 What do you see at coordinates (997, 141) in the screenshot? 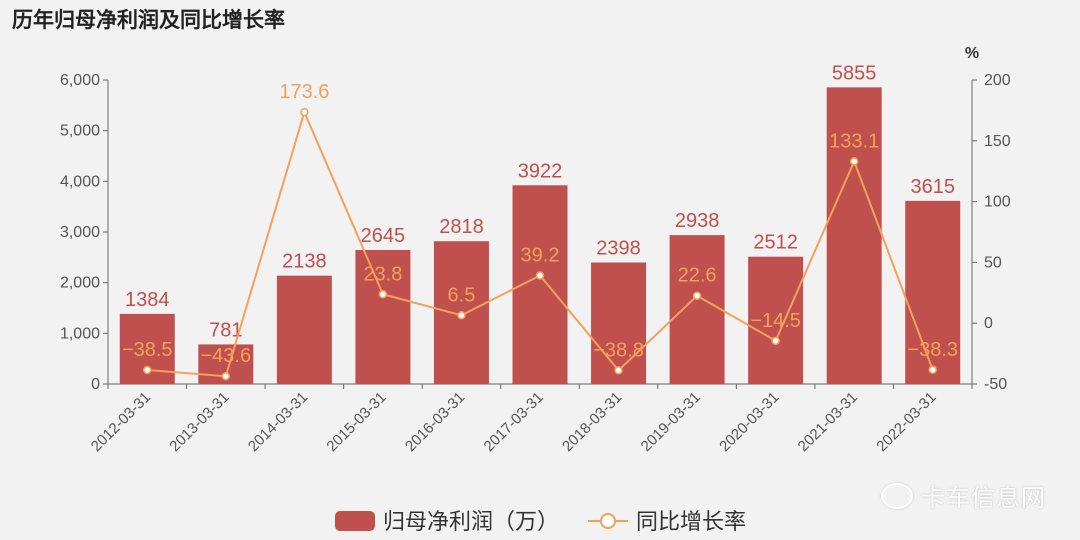
I see `y-right-tick-label: 150` at bounding box center [997, 141].